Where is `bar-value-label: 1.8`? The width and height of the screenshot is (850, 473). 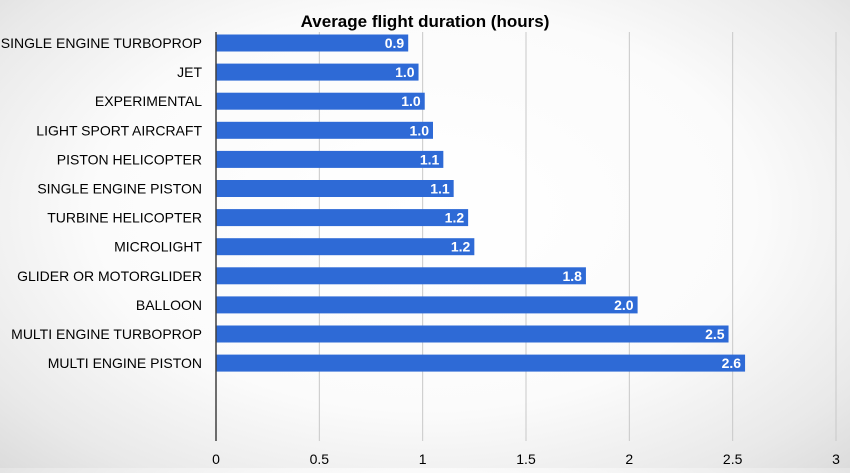
bar-value-label: 1.8 is located at coordinates (572, 276).